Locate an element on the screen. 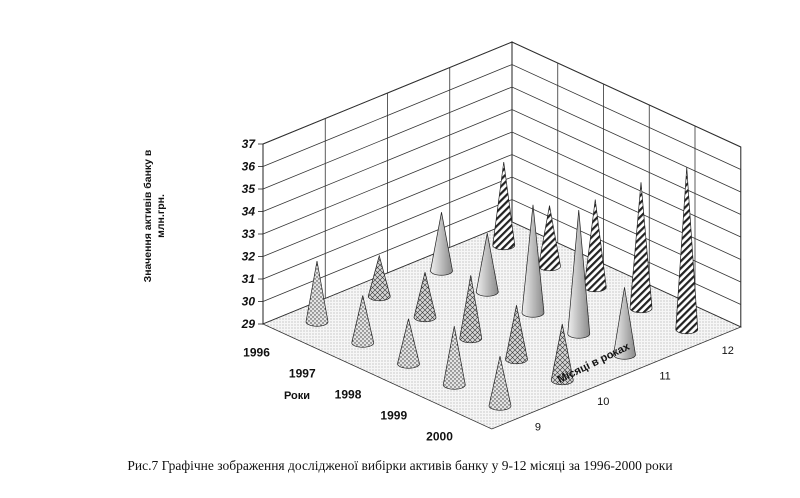 The image size is (800, 498). z-tick-label: 31 is located at coordinates (249, 279).